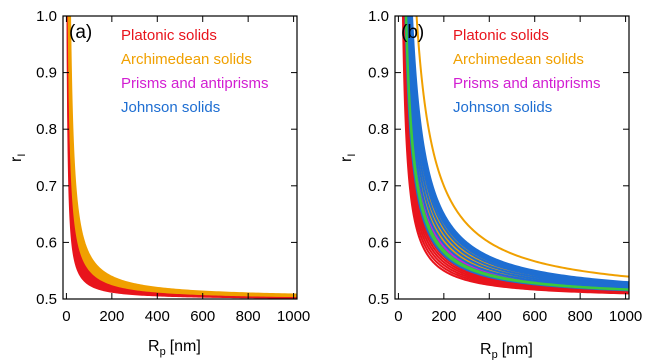  I want to click on panel-a-xlabel-unit: [nm], so click(185, 346).